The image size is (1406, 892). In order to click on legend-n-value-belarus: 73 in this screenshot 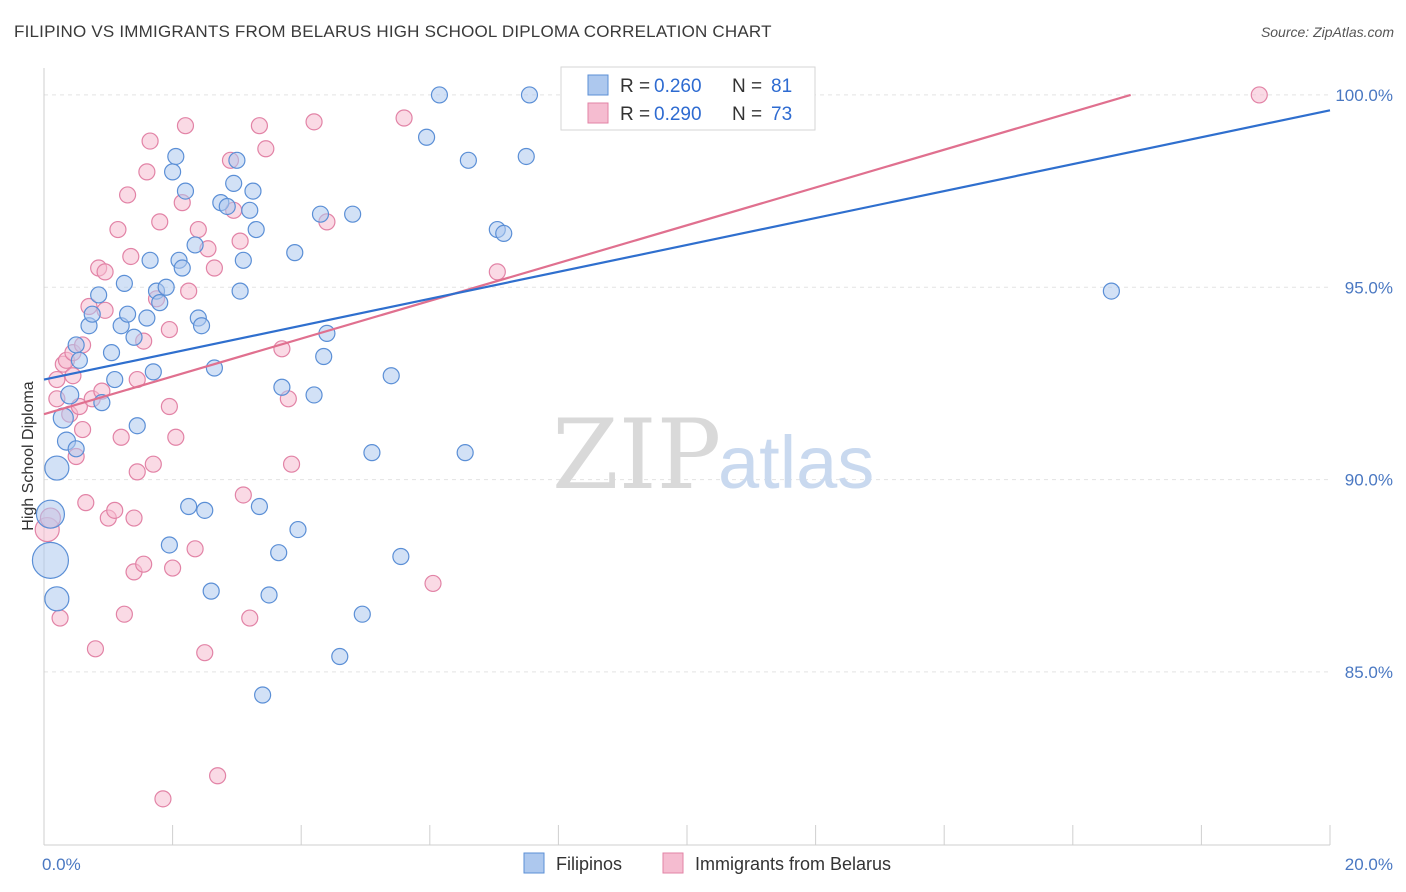, I will do `click(781, 114)`.